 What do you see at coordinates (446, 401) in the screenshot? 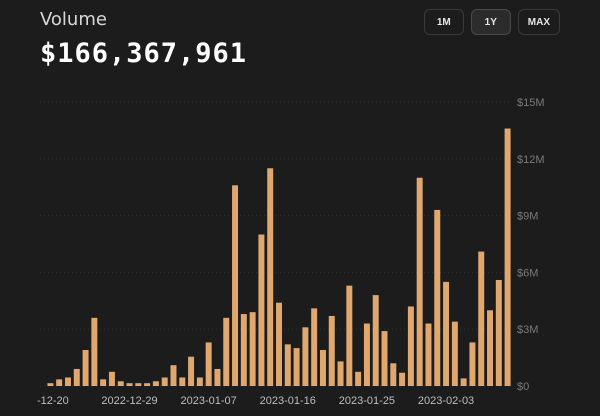
I see `x-tick-label: 2023-02-03` at bounding box center [446, 401].